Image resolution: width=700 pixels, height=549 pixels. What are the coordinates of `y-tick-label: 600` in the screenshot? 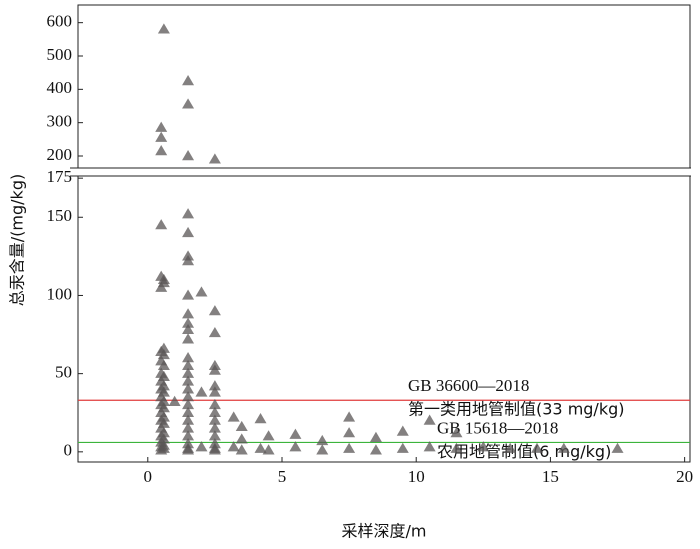 It's located at (60, 21).